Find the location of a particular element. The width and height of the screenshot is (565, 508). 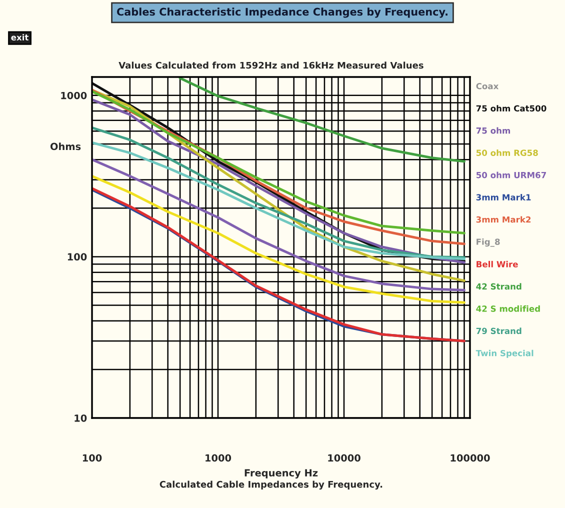

y-tick-label: 10 is located at coordinates (80, 418).